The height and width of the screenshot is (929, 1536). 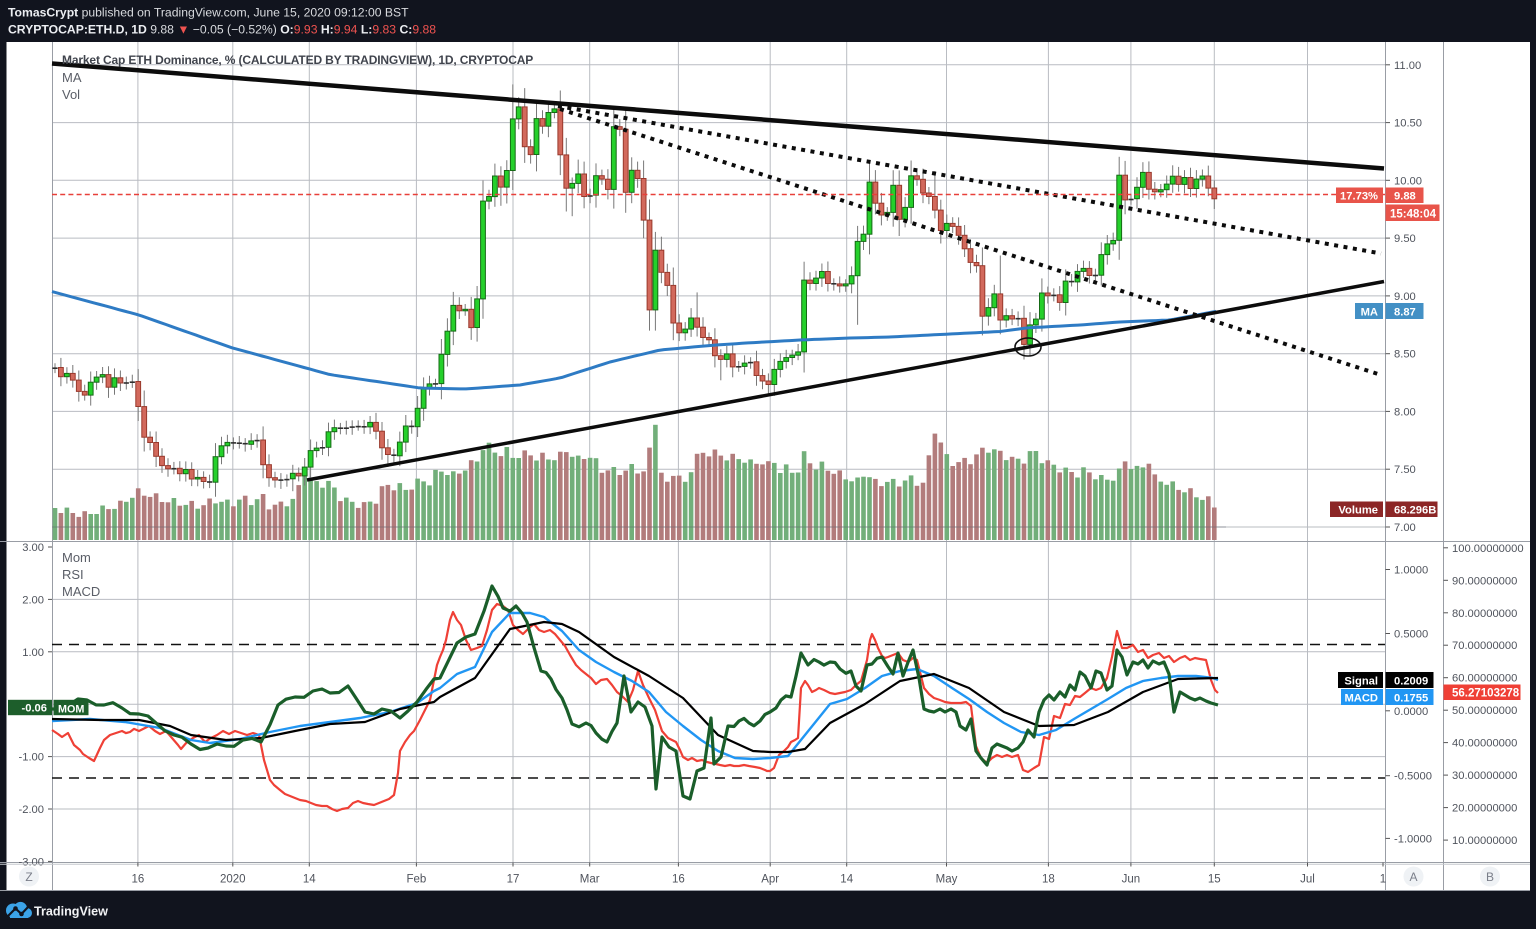 I want to click on svg-text: A, so click(x=1413, y=877).